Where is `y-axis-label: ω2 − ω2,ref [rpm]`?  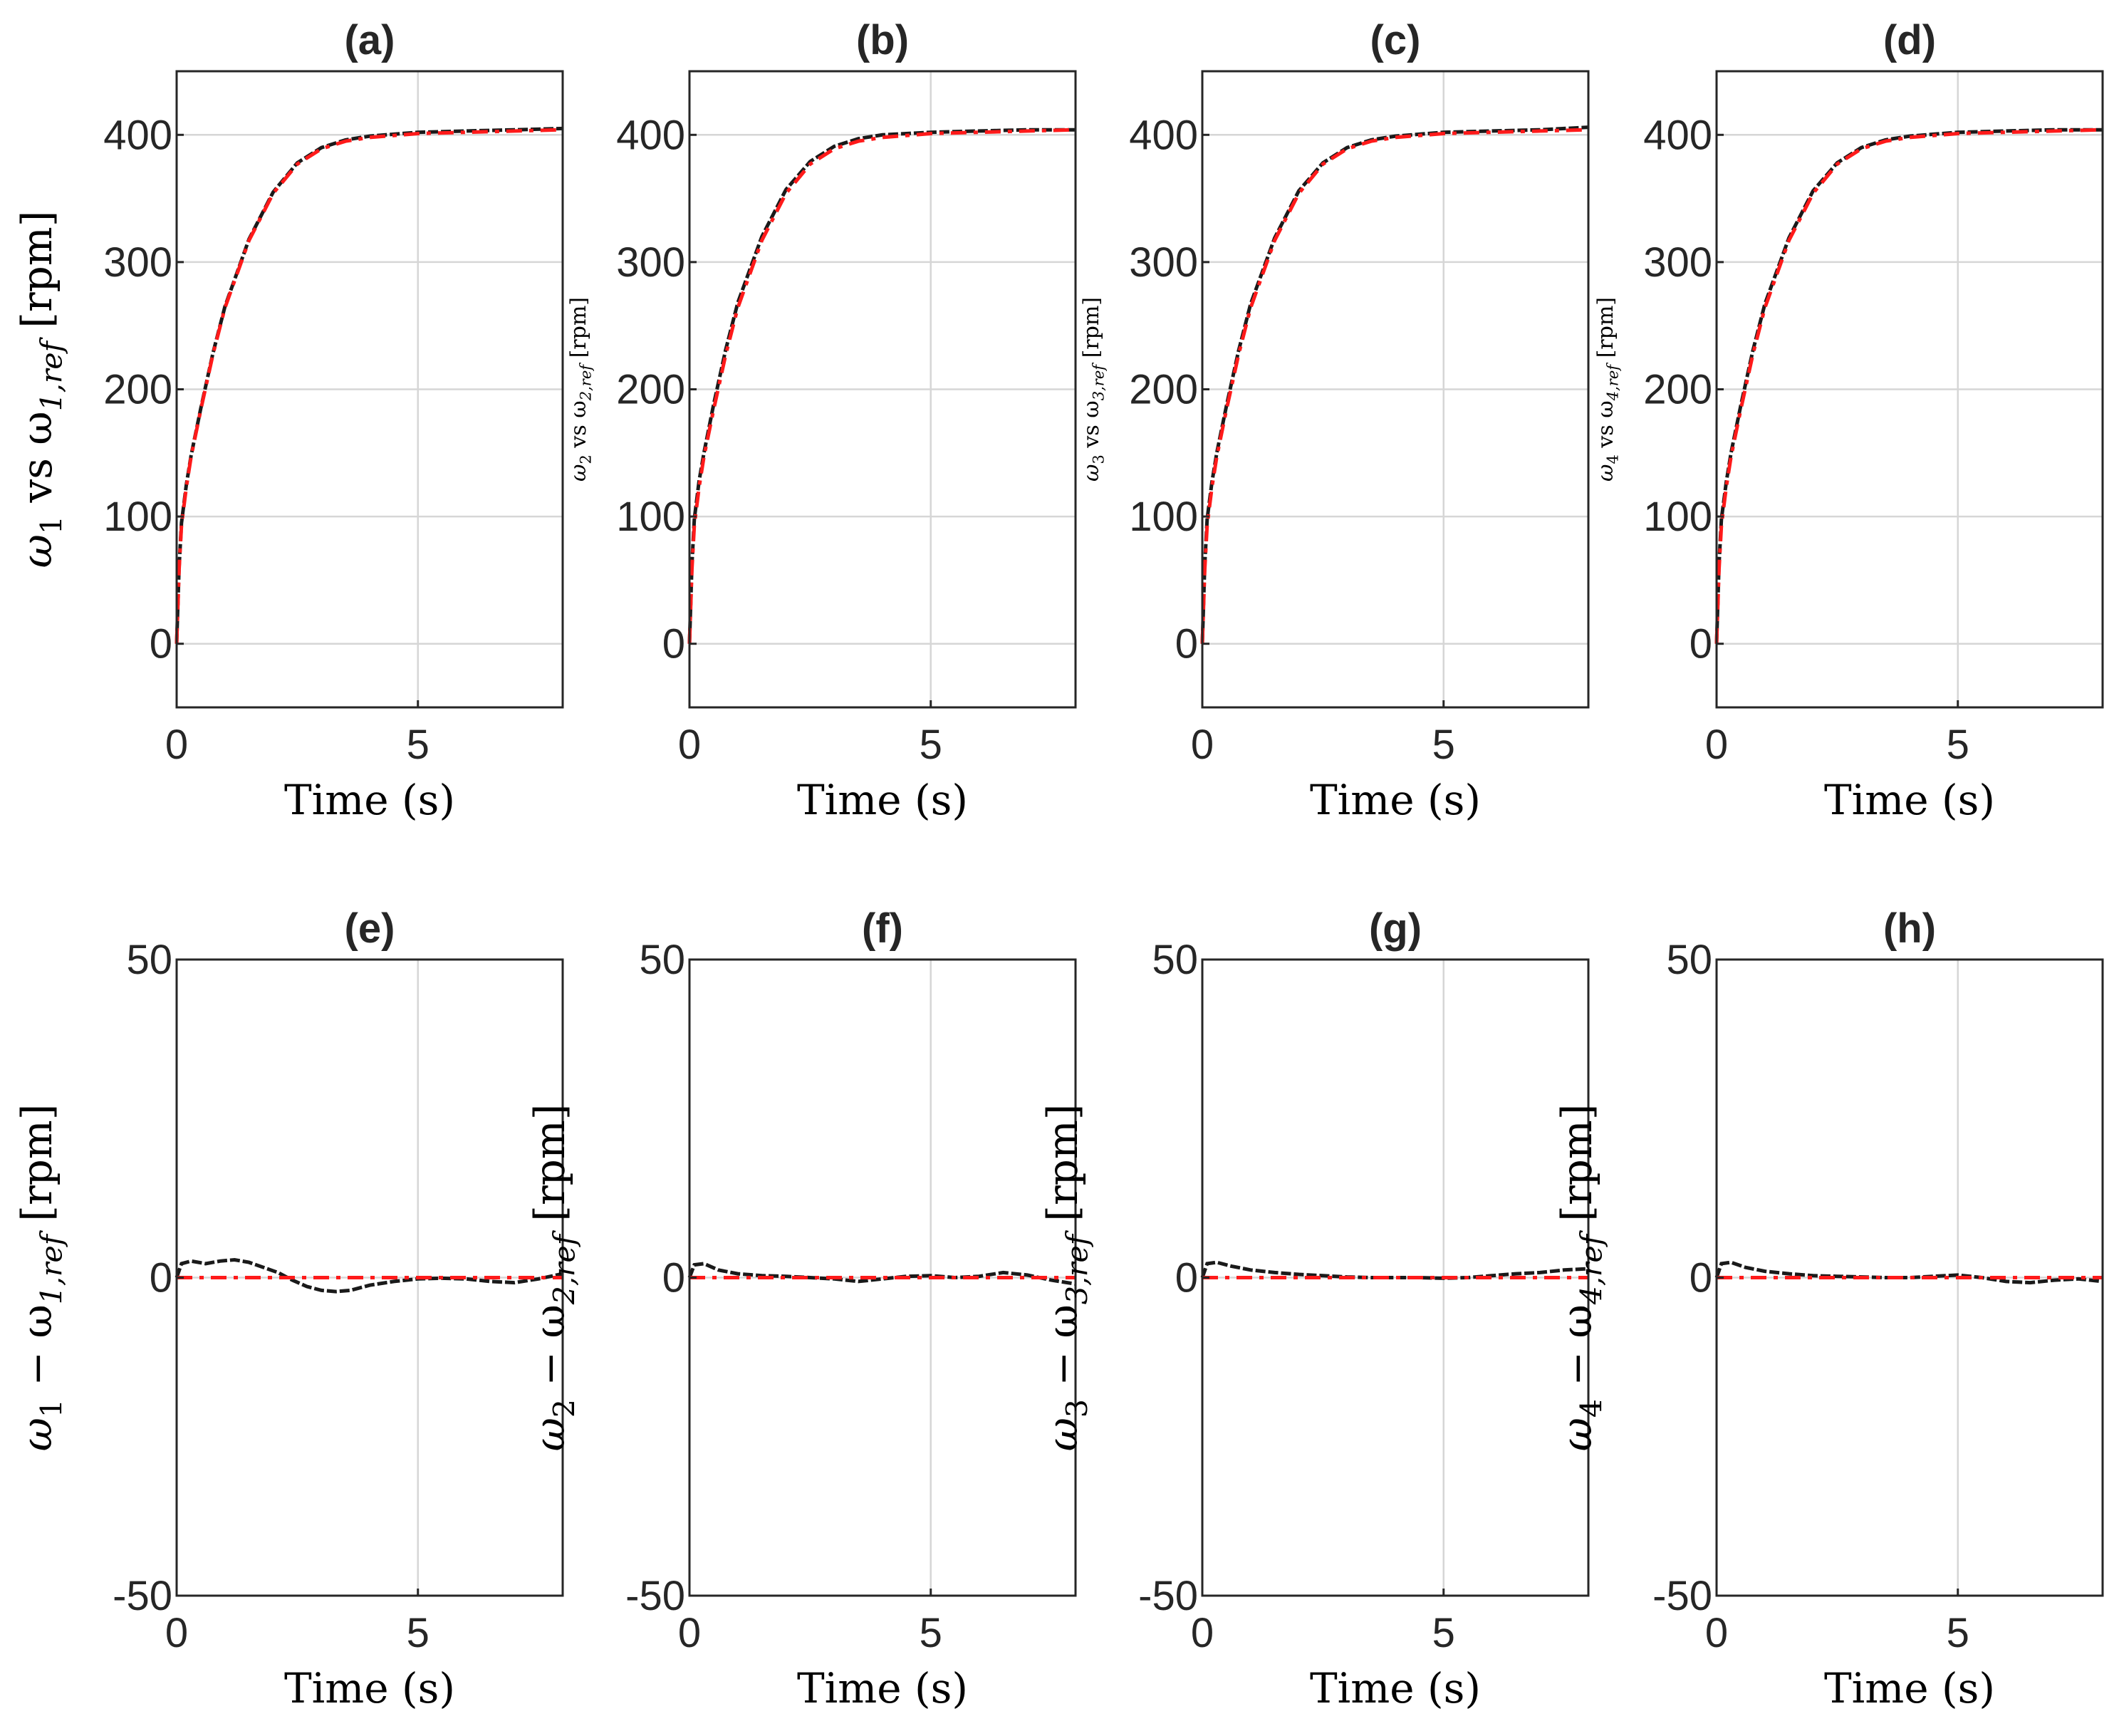 y-axis-label: ω2 − ω2,ref [rpm] is located at coordinates (554, 1278).